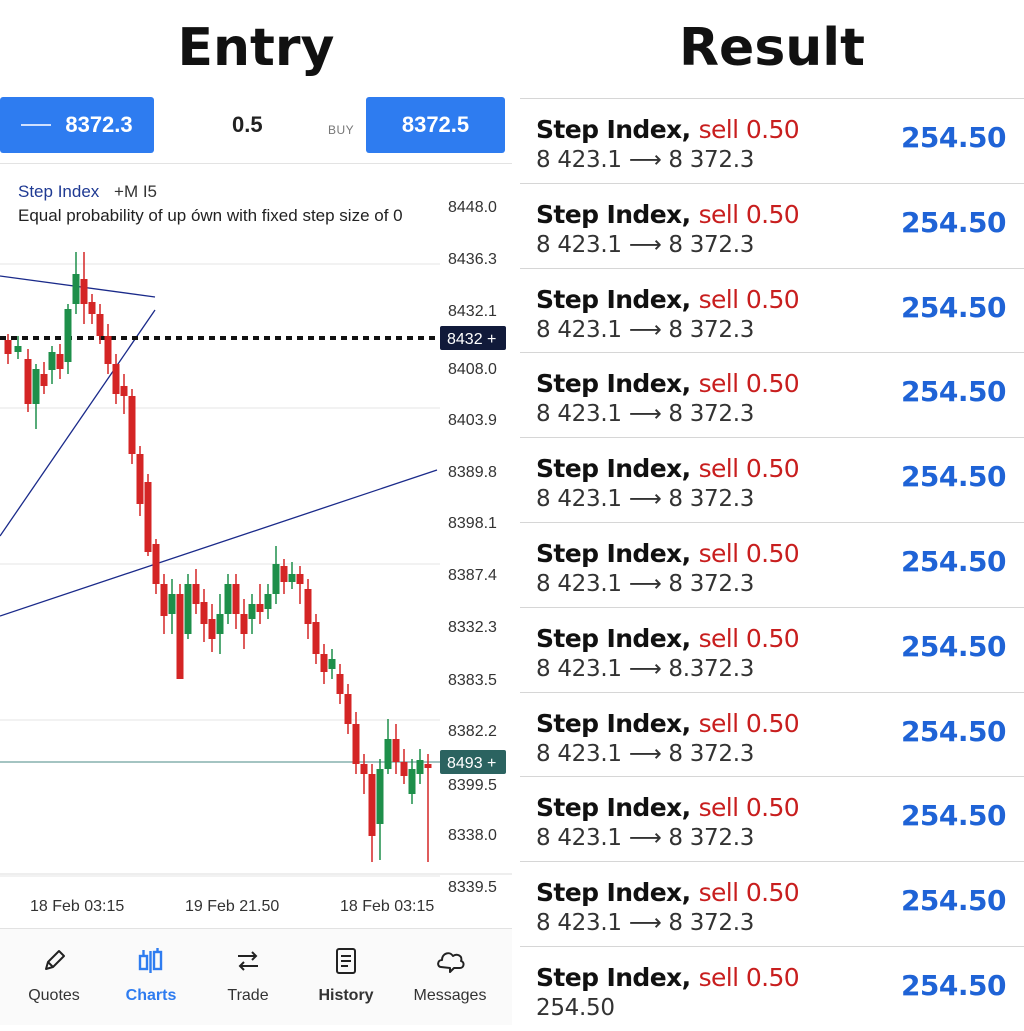 The width and height of the screenshot is (1024, 1031). What do you see at coordinates (472, 523) in the screenshot?
I see `price-tick-label: 8398.1` at bounding box center [472, 523].